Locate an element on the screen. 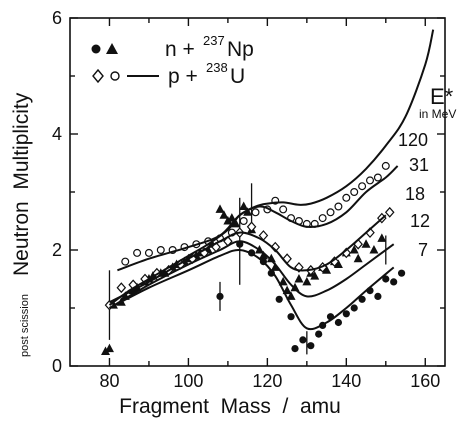  energy-header: E* is located at coordinates (442, 96).